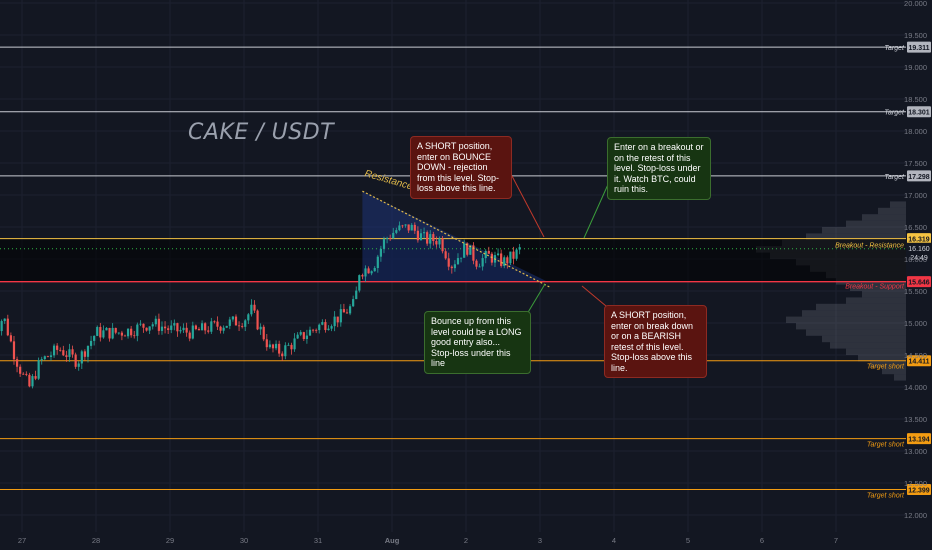 This screenshot has height=550, width=932. What do you see at coordinates (170, 540) in the screenshot?
I see `x-tick-label: 29` at bounding box center [170, 540].